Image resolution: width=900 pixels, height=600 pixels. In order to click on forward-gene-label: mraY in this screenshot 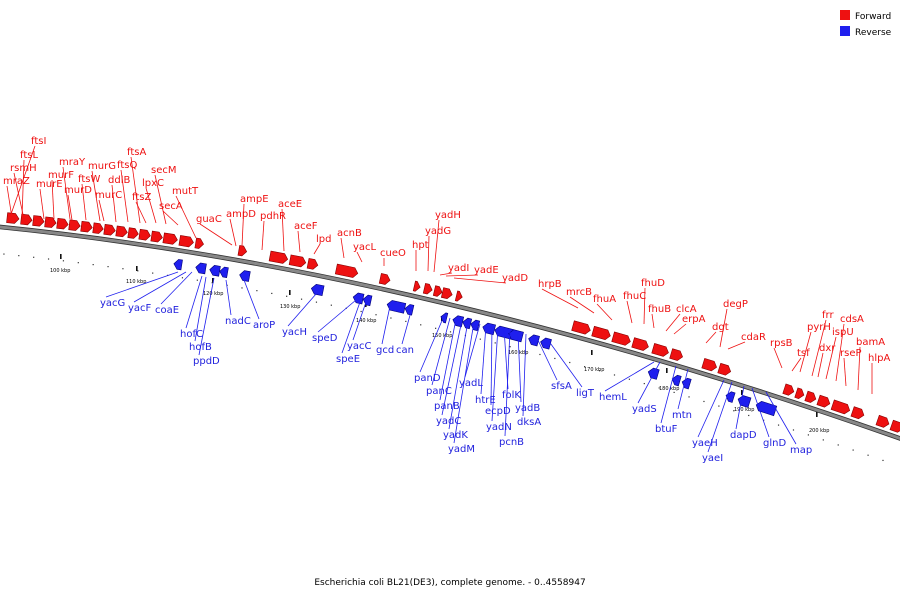, I will do `click(72, 162)`.